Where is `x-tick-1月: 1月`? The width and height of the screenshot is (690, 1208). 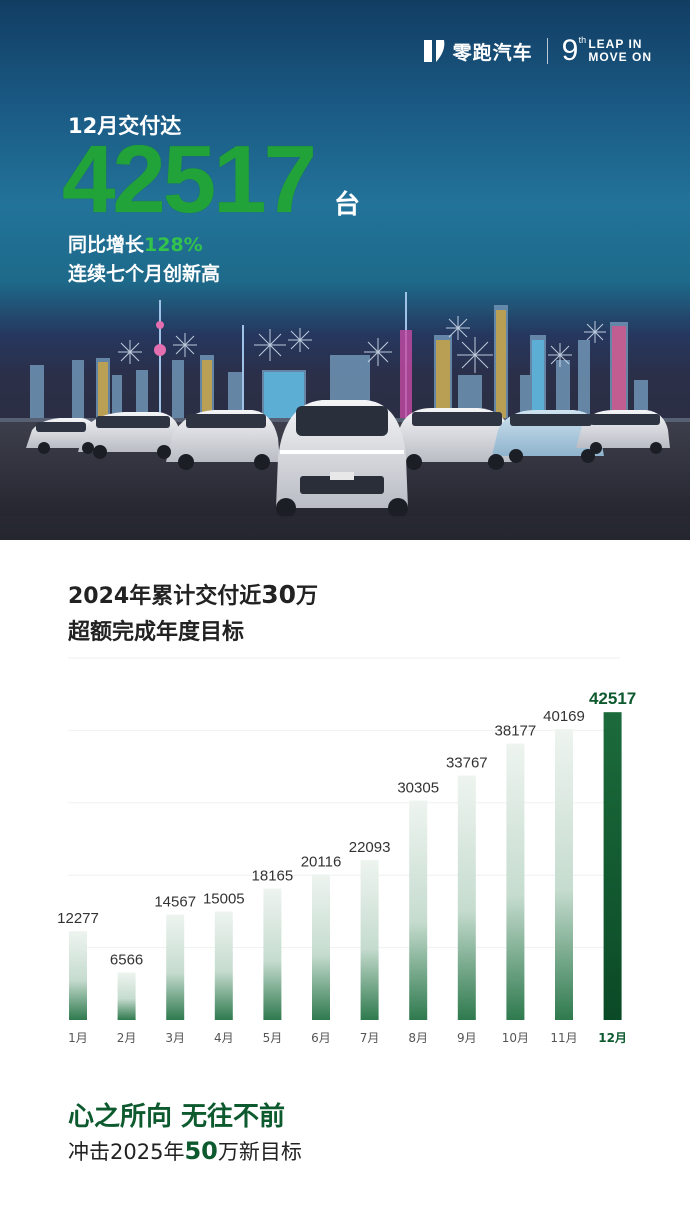
x-tick-1月: 1月 is located at coordinates (78, 1038).